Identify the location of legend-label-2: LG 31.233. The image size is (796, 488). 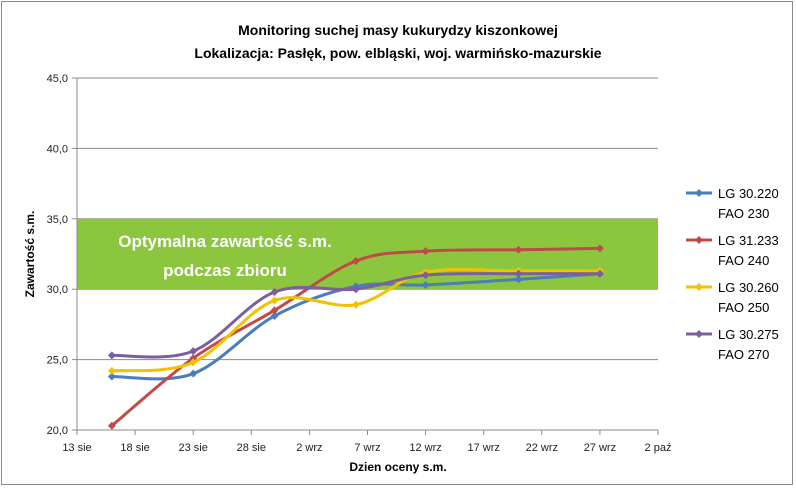
(748, 240).